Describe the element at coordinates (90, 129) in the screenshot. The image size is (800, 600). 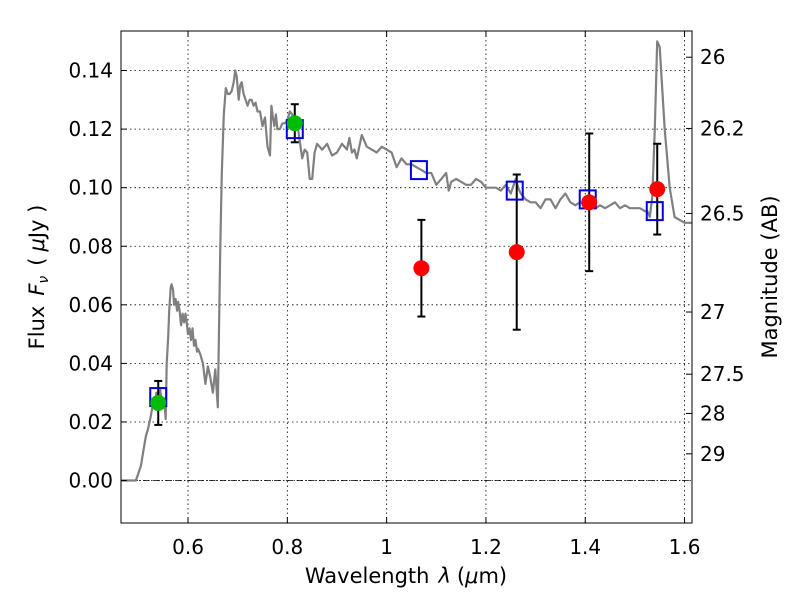
I see `y-tick-label: 0.12` at that location.